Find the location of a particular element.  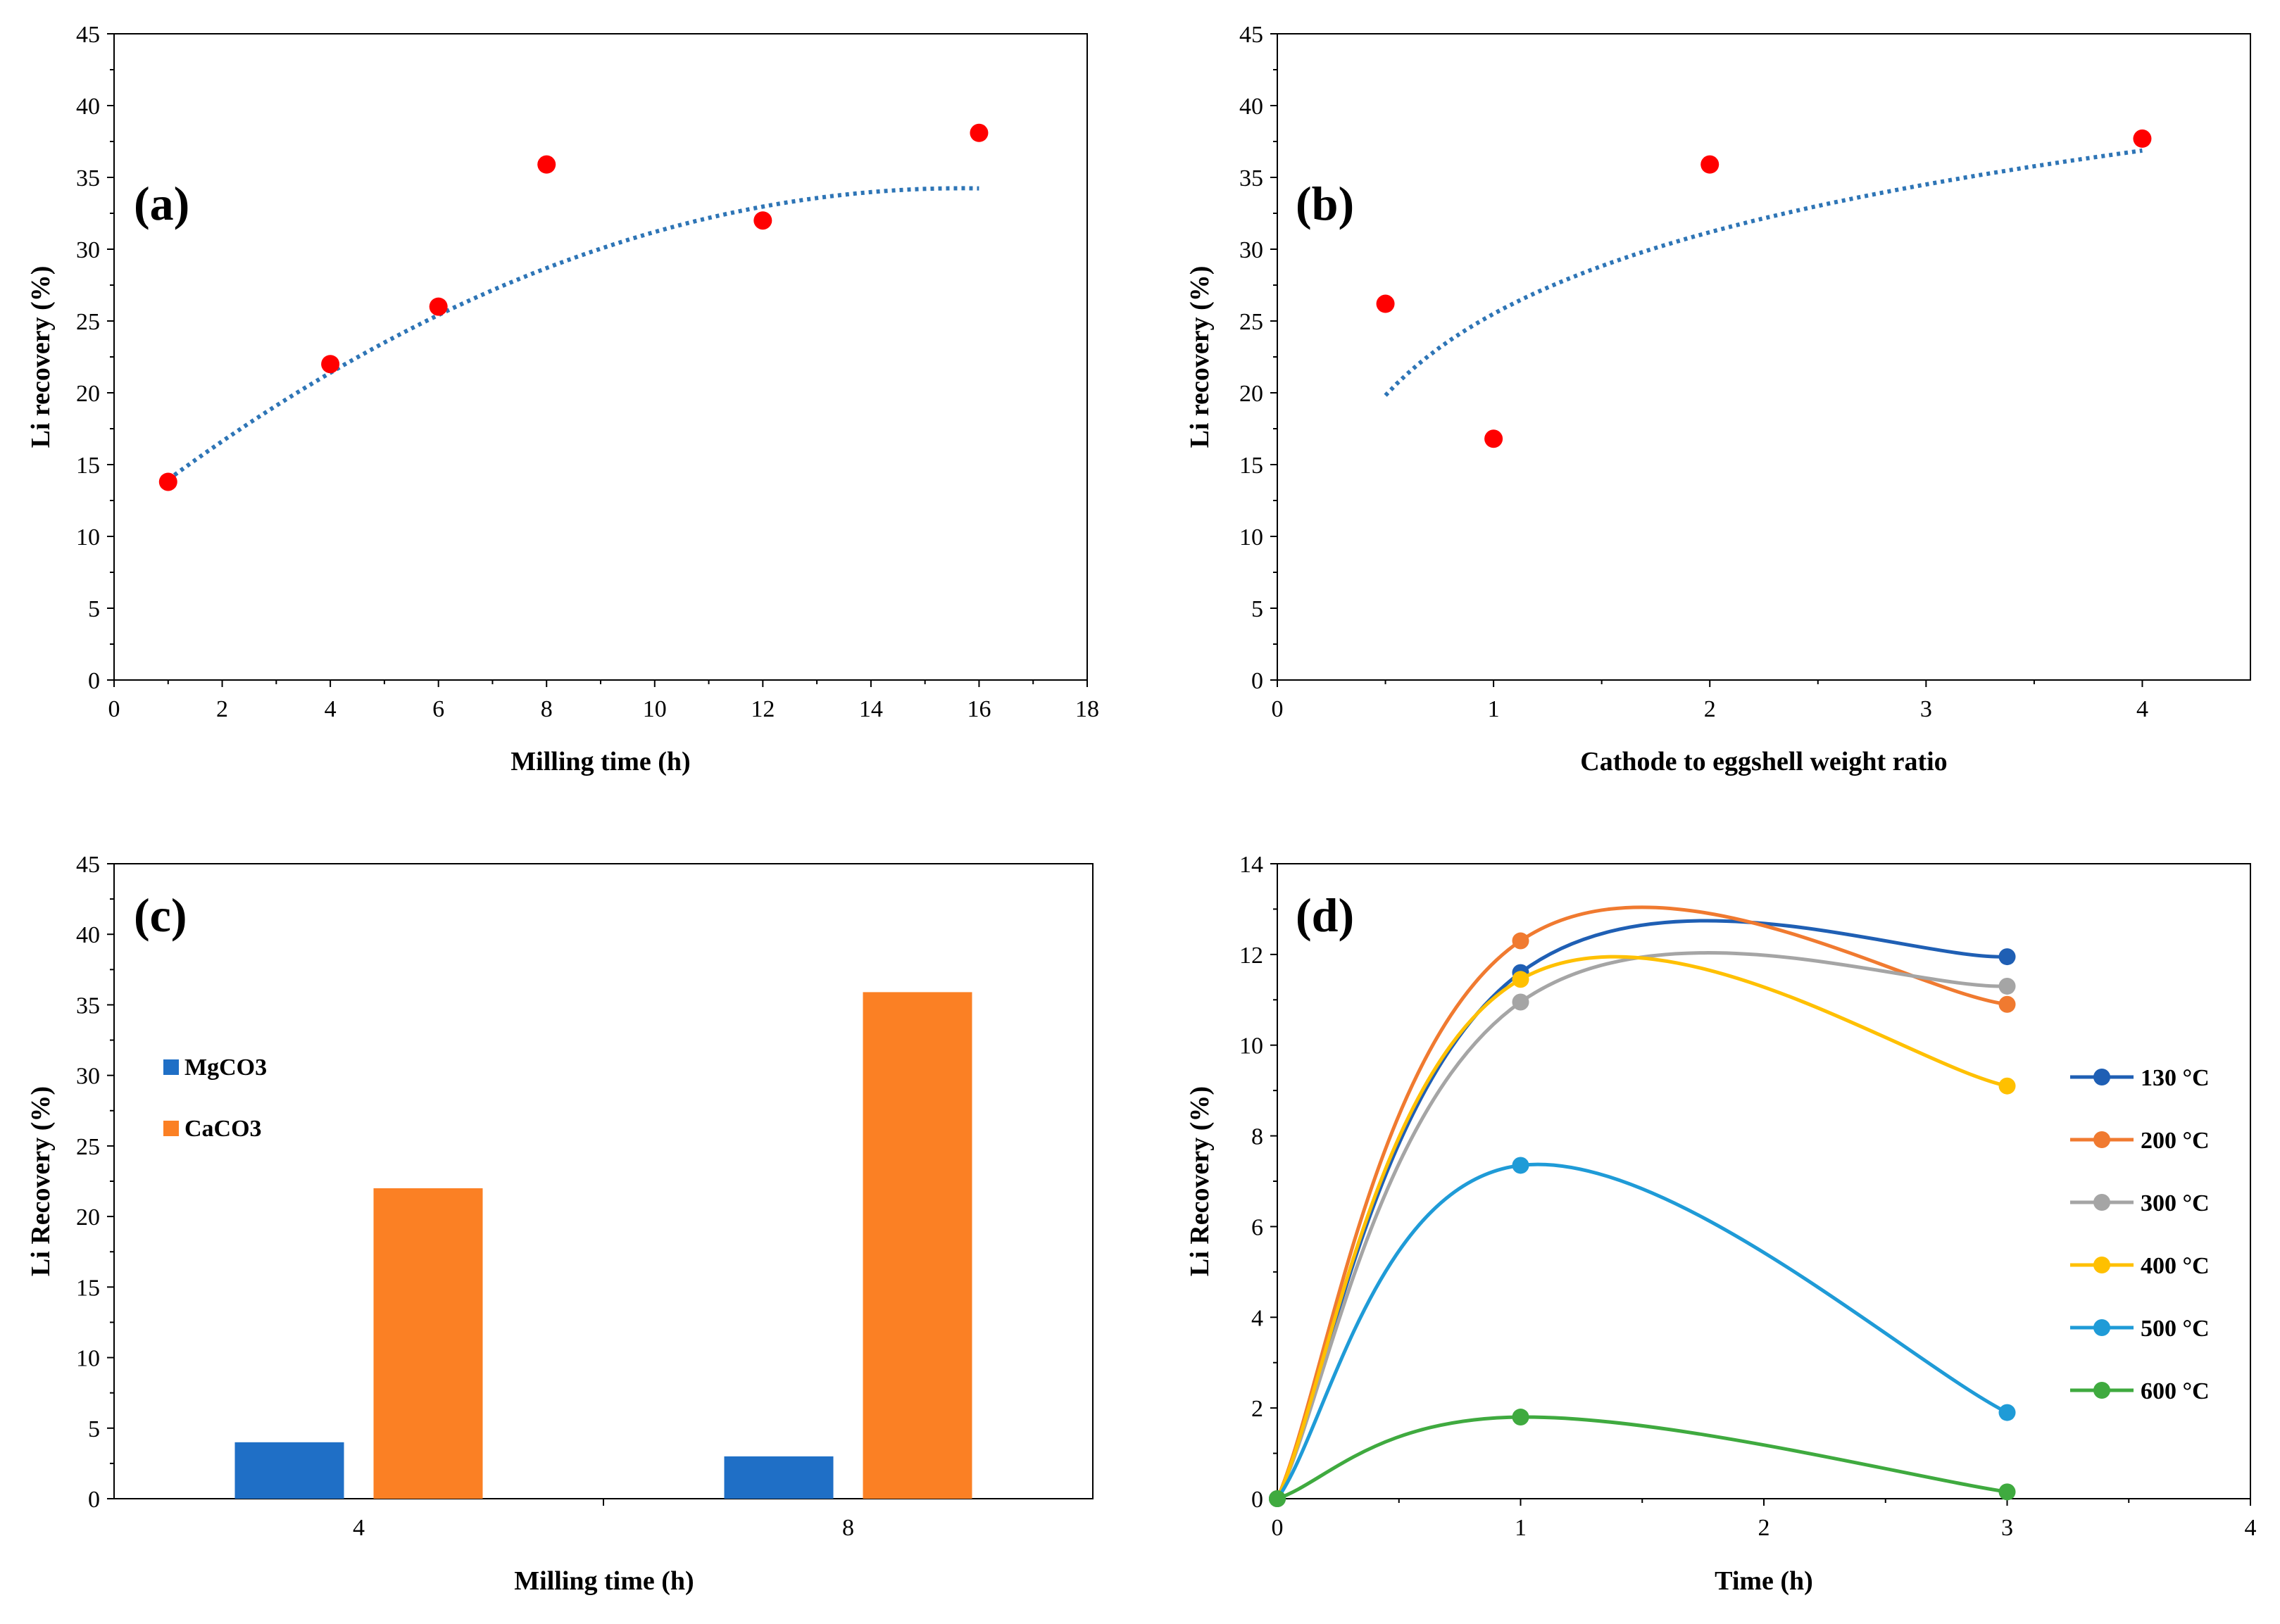

legend-label-caco3: CaCO3 is located at coordinates (223, 1129).